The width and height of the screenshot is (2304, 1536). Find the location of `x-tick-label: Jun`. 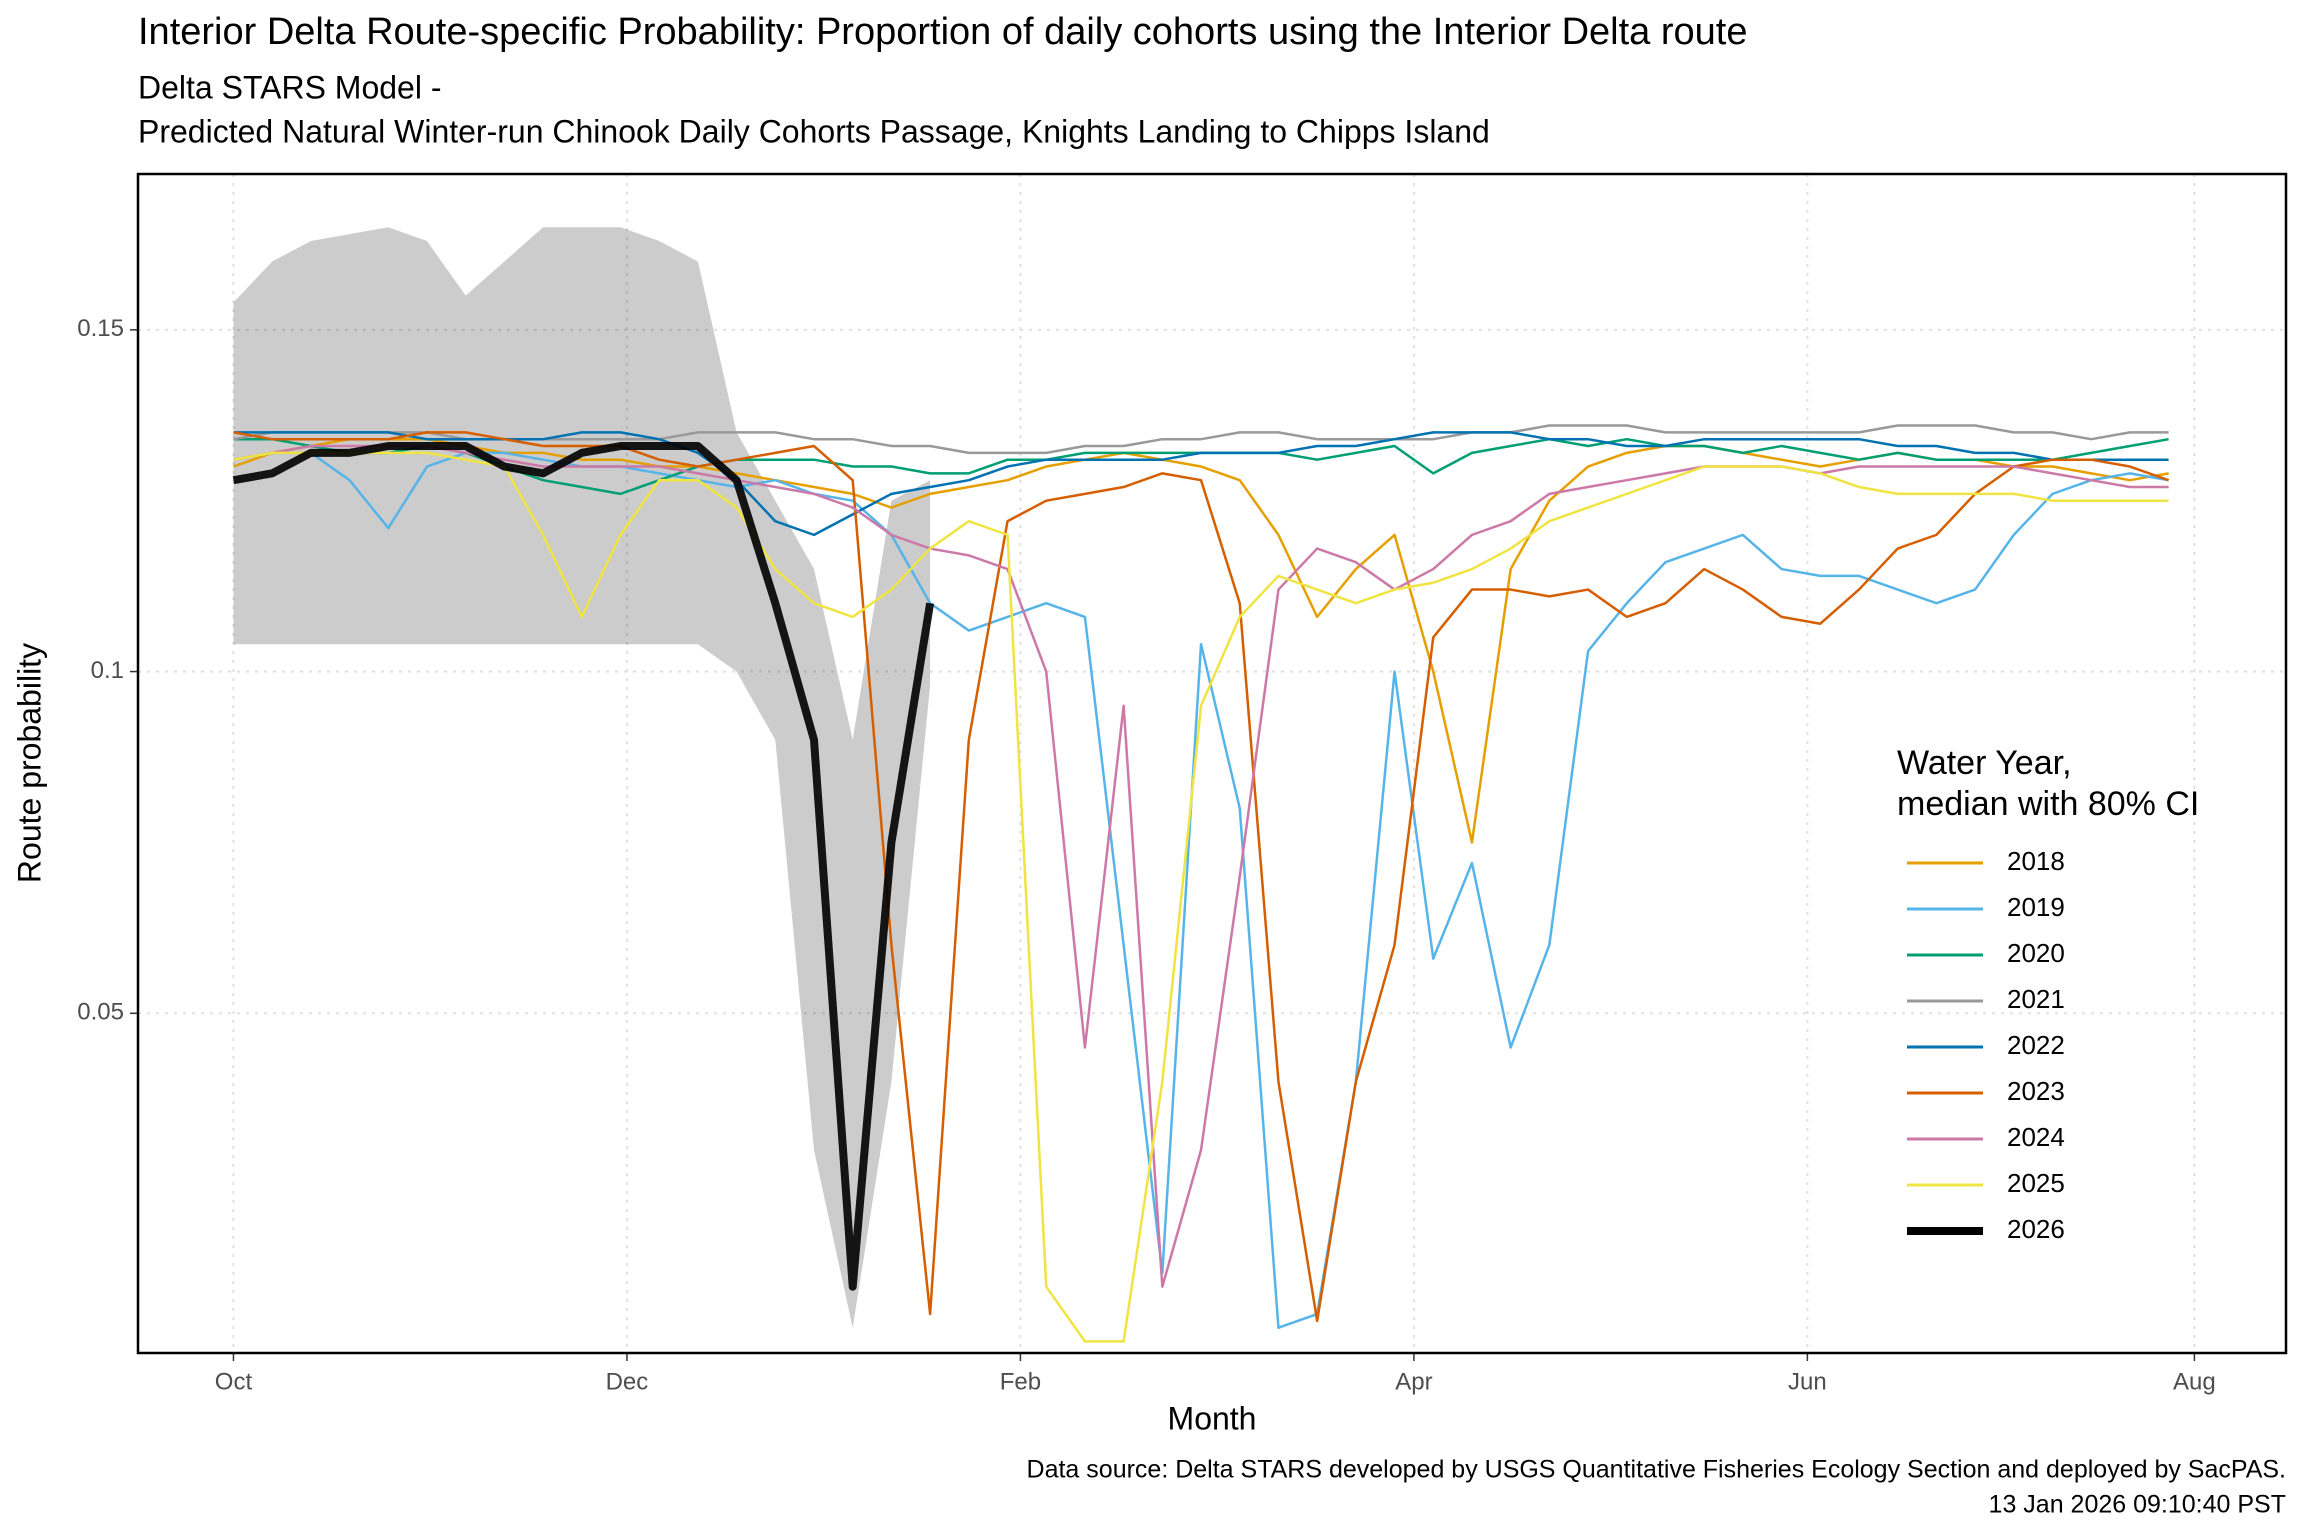

x-tick-label: Jun is located at coordinates (1807, 1381).